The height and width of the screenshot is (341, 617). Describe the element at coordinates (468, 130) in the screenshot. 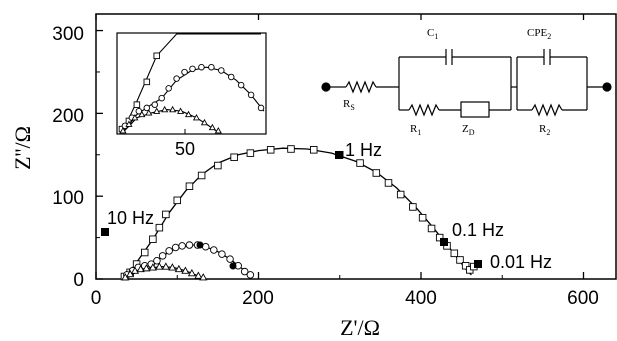

I see `label-zd: ZD` at that location.